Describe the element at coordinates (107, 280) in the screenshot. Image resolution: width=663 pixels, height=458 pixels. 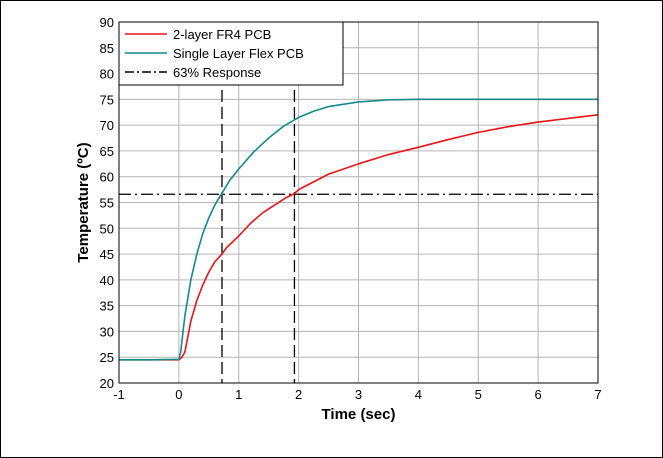
I see `y-tick-label: 40` at that location.